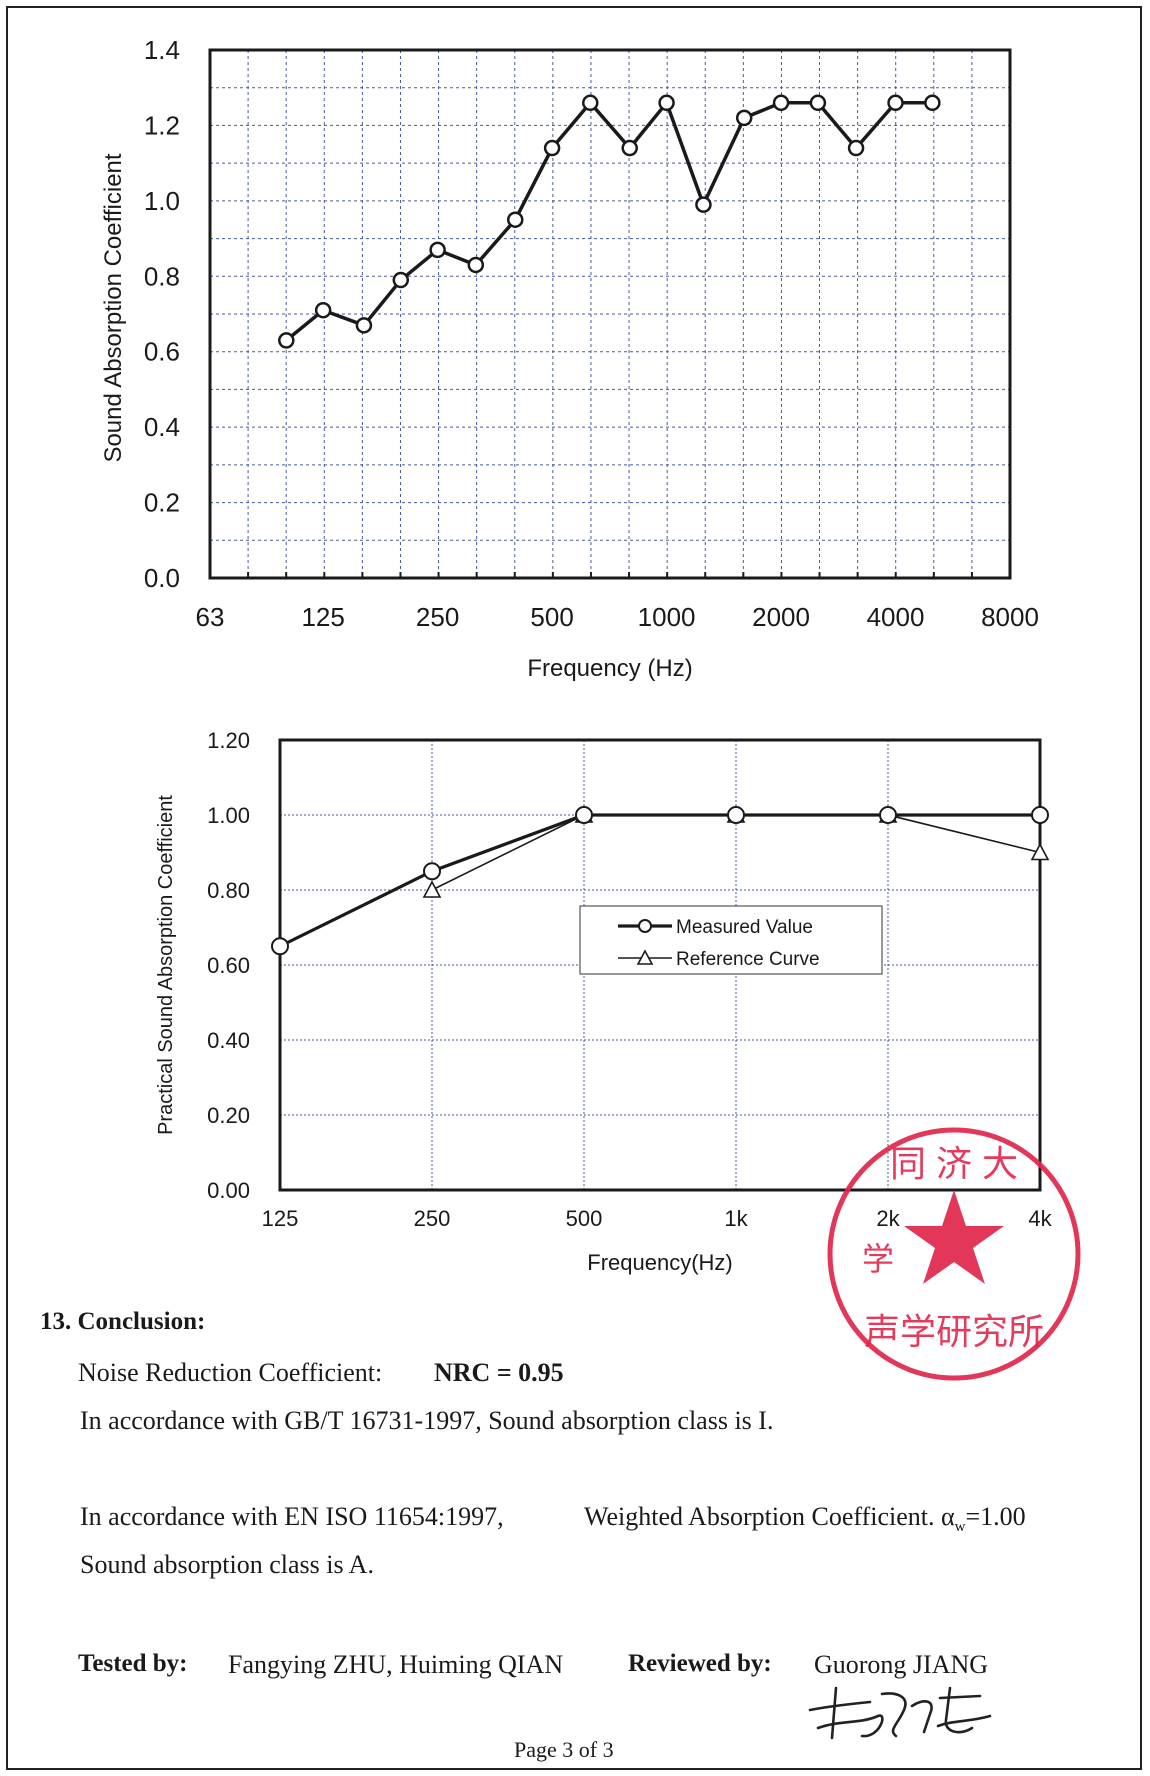 Image resolution: width=1150 pixels, height=1776 pixels. I want to click on institute-seal: 同 济 大 学 声学研究所, so click(954, 1254).